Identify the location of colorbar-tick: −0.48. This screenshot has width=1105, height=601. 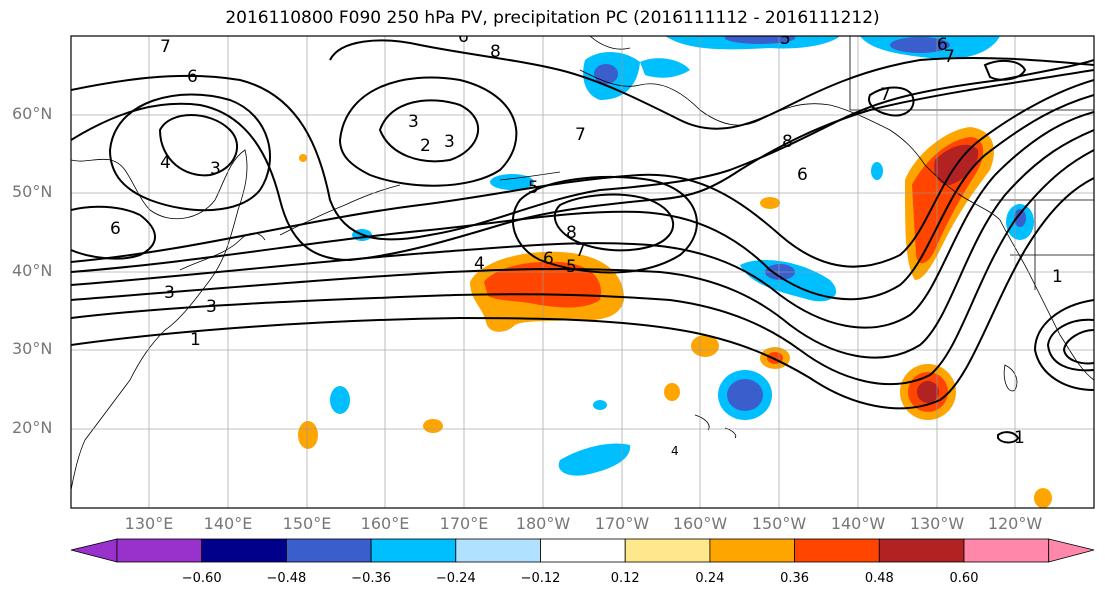
(286, 578).